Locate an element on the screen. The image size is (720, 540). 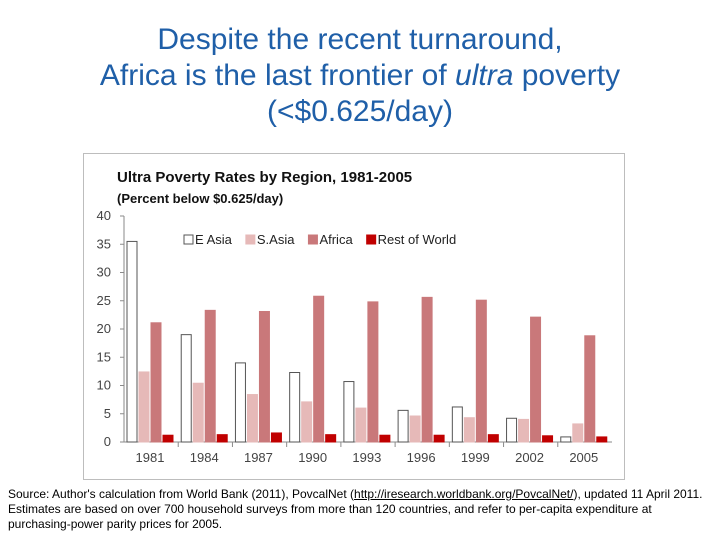
y-tick-label: 40 is located at coordinates (104, 215).